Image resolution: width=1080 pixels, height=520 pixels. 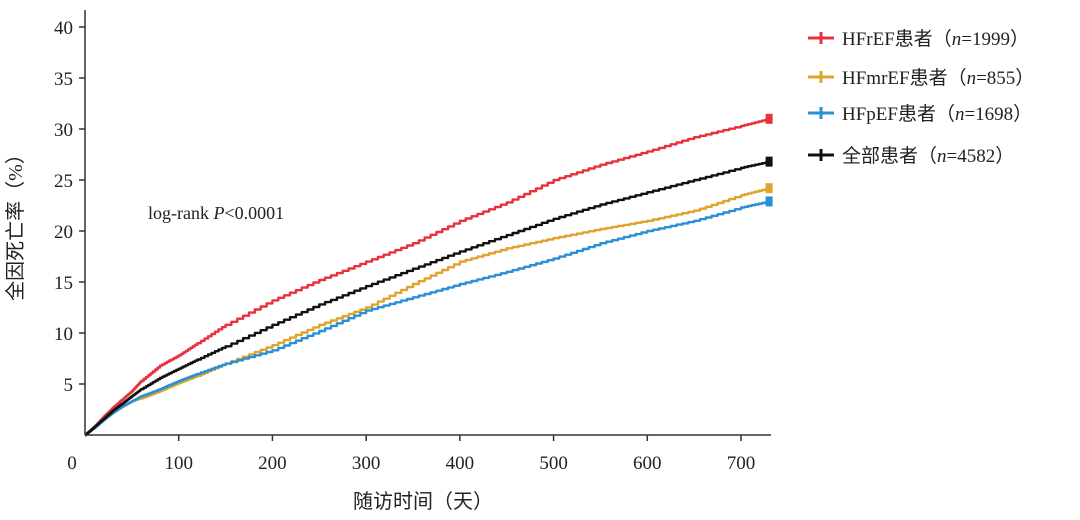 I want to click on legend-entry-1: HFmrEF患者（n=855）, so click(x=921, y=78).